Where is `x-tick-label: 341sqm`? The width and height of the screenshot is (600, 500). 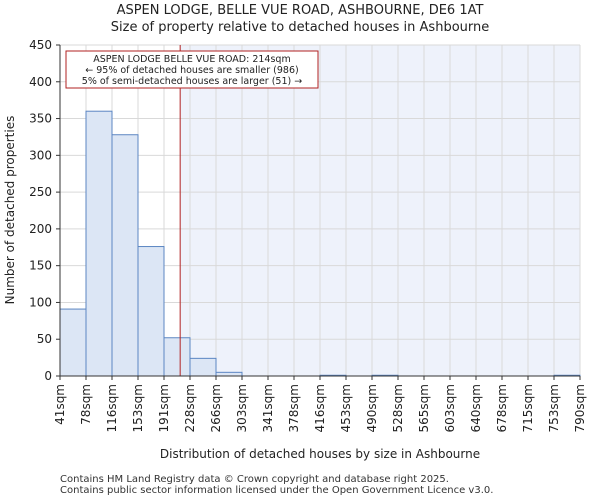
x-tick-label: 341sqm is located at coordinates (268, 408).